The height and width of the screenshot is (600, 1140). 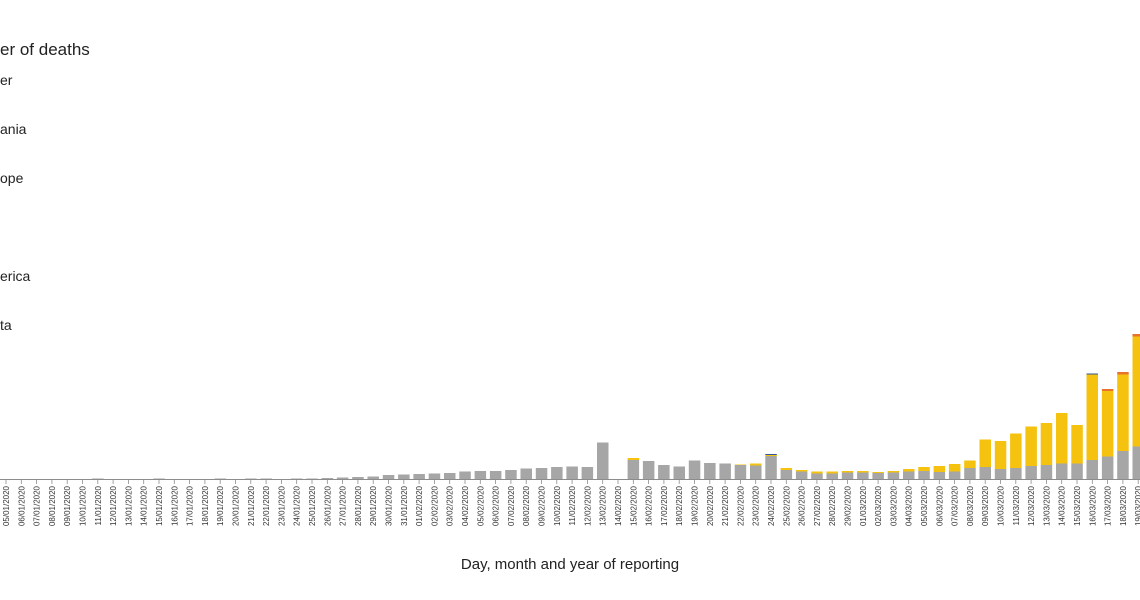 I want to click on x-tick-label: 20/01/2020, so click(x=236, y=505).